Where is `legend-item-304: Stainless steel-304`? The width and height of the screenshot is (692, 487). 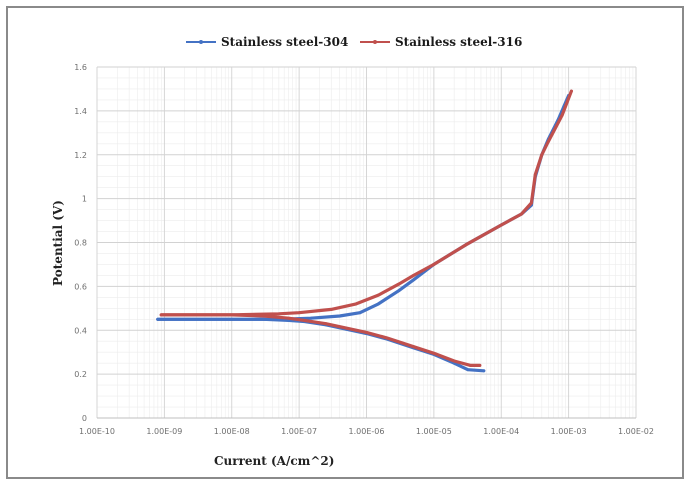 legend-item-304: Stainless steel-304 is located at coordinates (267, 42).